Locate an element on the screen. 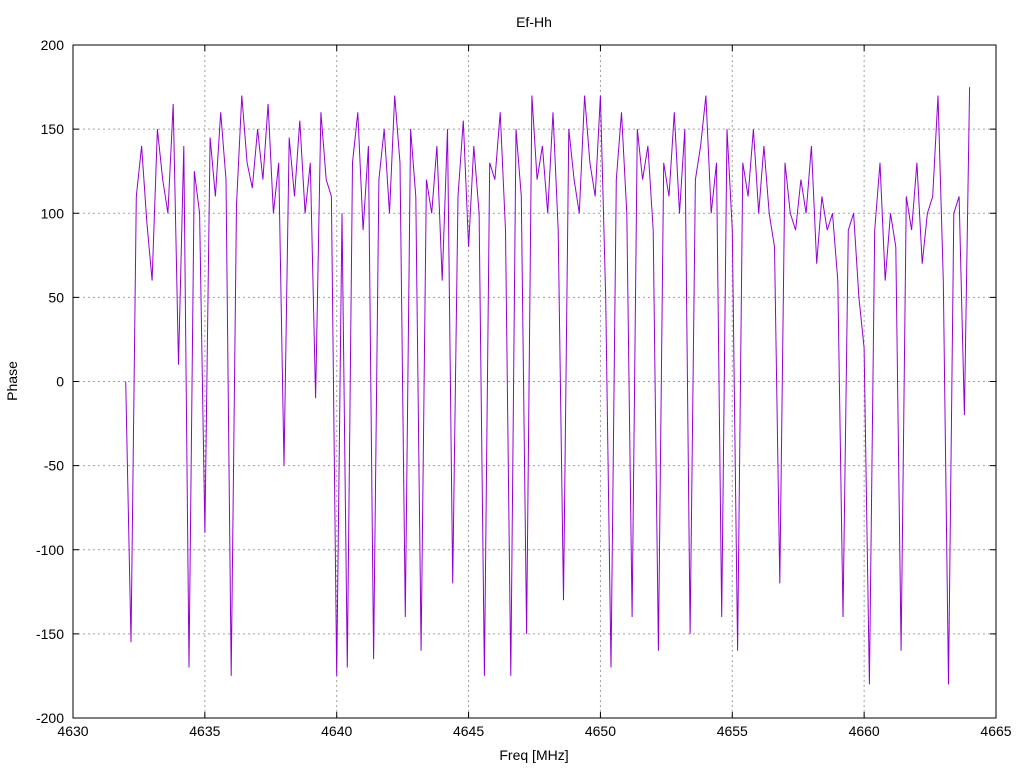 The image size is (1024, 768). y-tick-label: 150 is located at coordinates (53, 129).